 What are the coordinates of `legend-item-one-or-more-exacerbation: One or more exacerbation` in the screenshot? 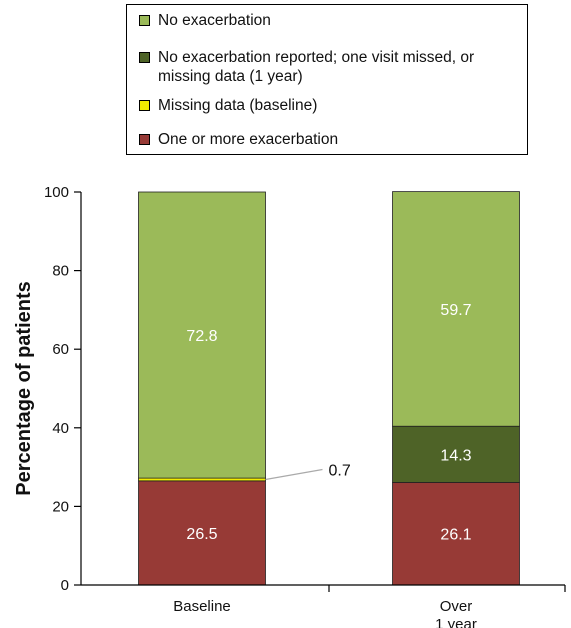 It's located at (328, 139).